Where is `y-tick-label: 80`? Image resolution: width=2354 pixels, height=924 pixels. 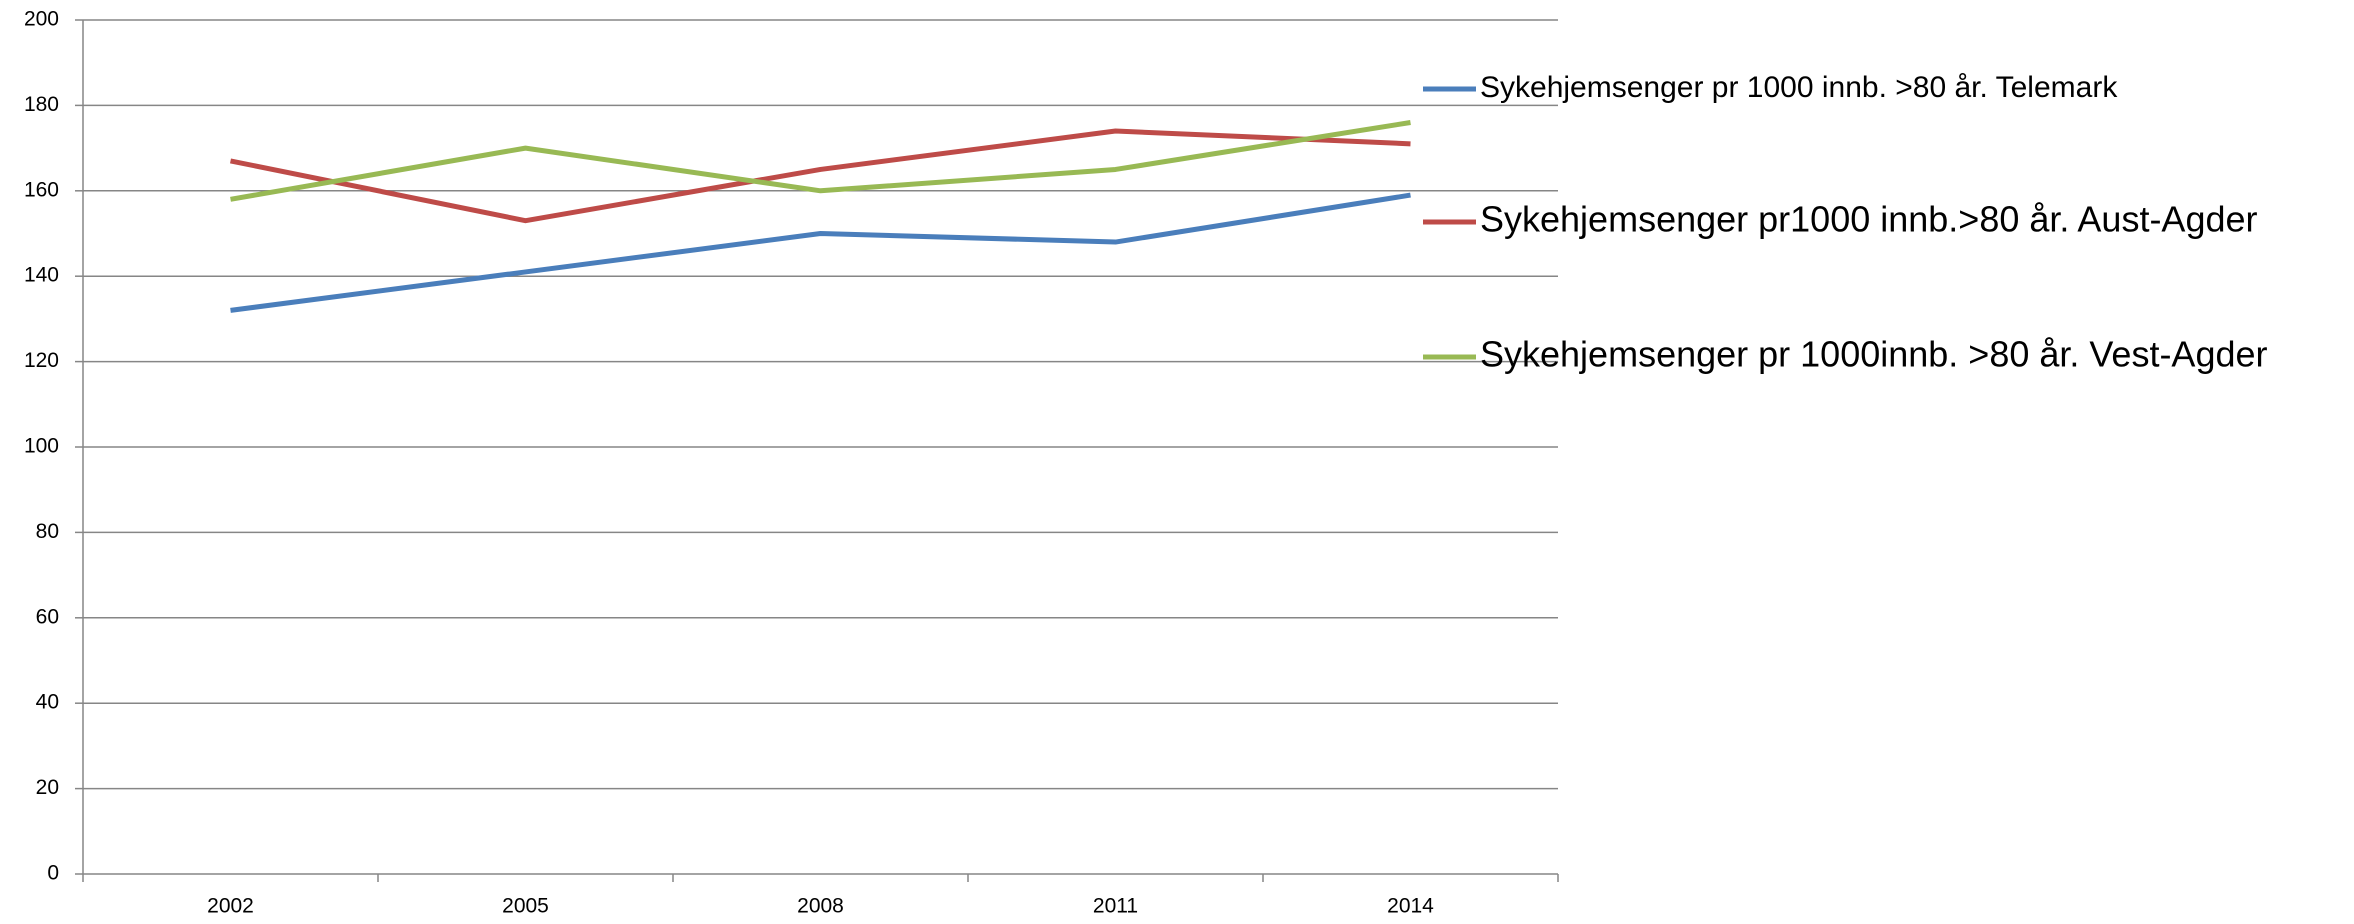
y-tick-label: 80 is located at coordinates (47, 531).